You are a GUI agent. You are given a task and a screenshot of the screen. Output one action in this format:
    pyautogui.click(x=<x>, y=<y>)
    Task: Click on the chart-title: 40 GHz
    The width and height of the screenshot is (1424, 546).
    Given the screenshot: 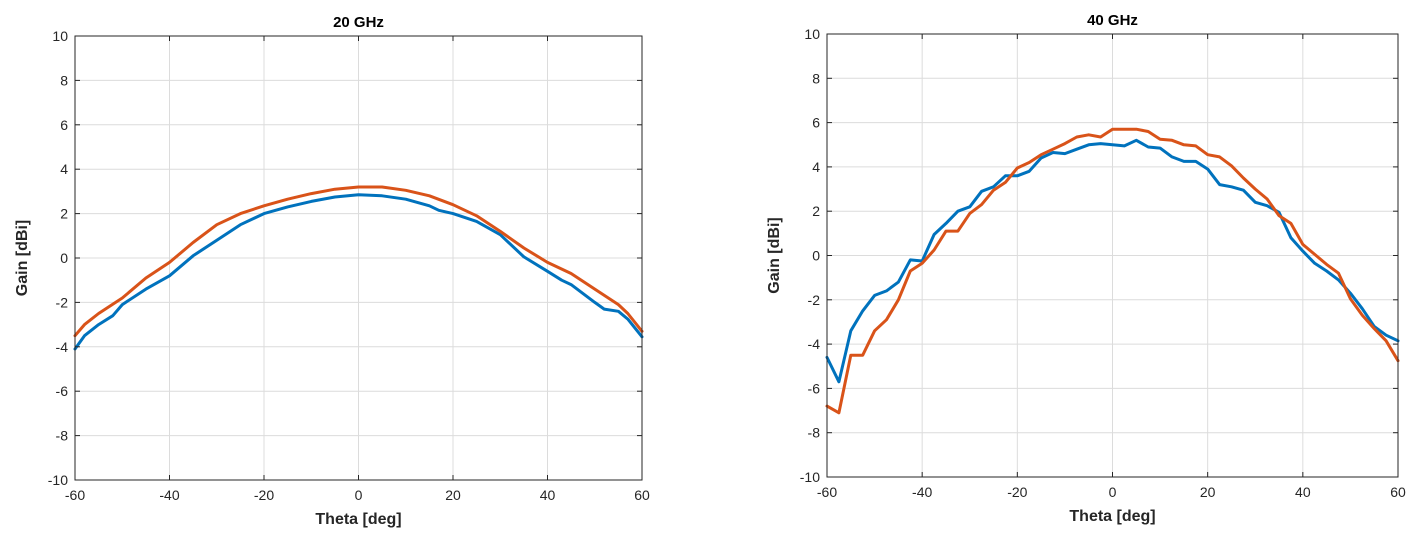 What is the action you would take?
    pyautogui.click(x=1112, y=20)
    